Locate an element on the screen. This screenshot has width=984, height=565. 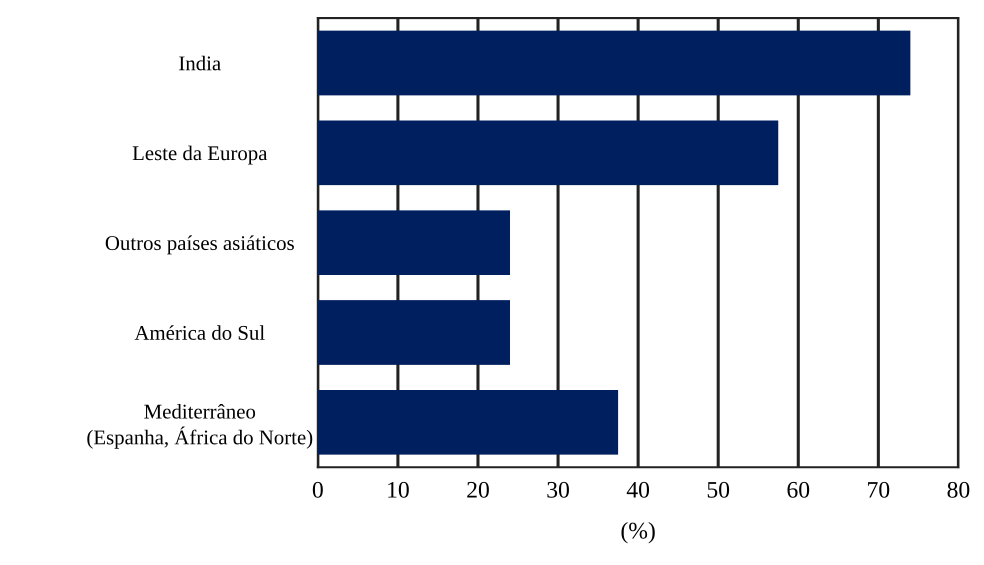
y-tick-label: América do Sul is located at coordinates (199, 332).